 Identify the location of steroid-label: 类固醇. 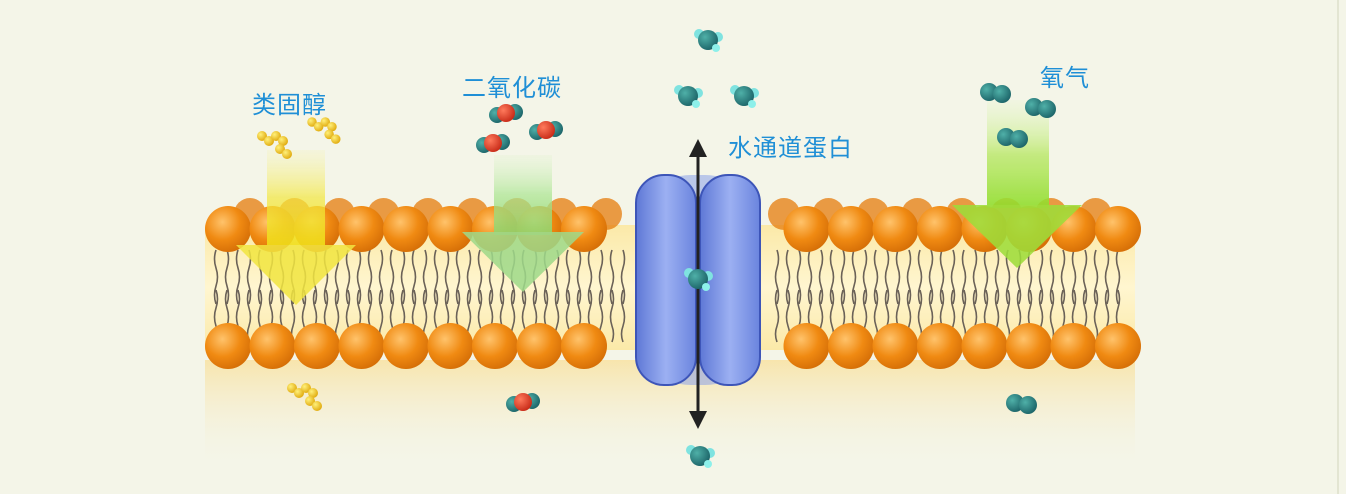
(289, 105).